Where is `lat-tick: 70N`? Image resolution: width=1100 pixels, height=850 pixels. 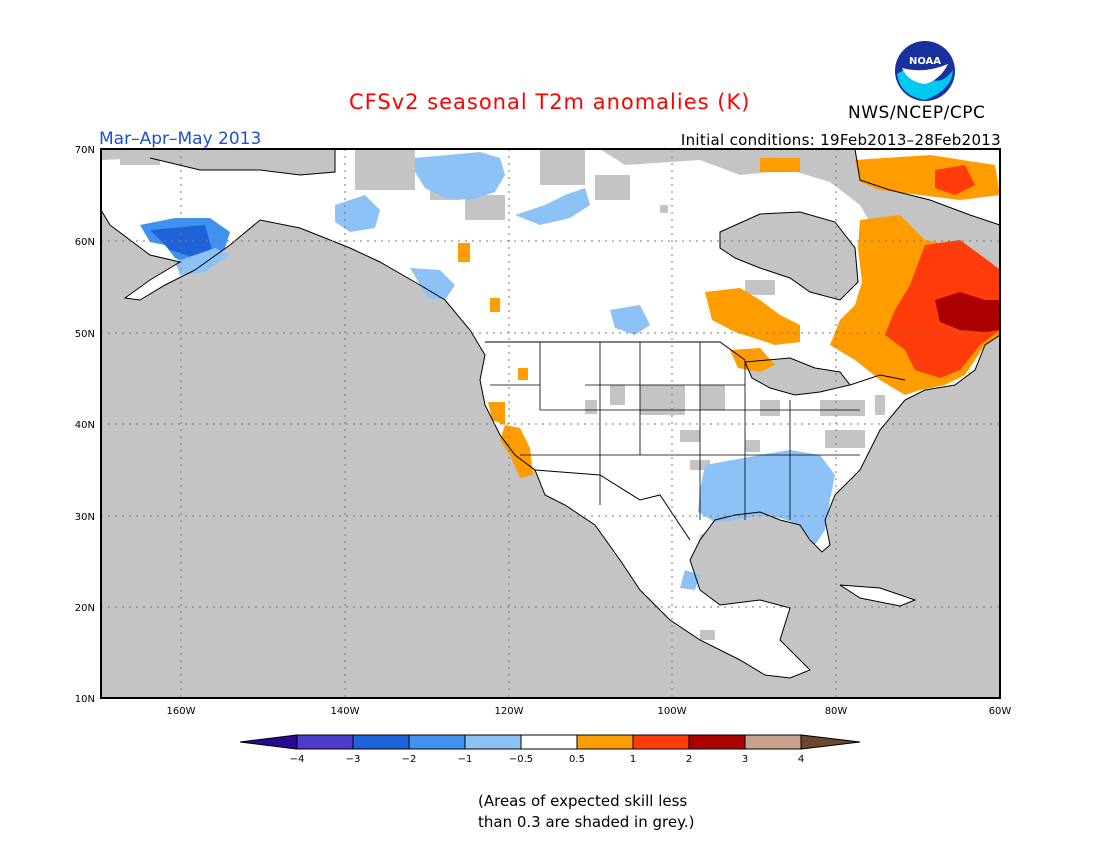
lat-tick: 70N is located at coordinates (85, 150).